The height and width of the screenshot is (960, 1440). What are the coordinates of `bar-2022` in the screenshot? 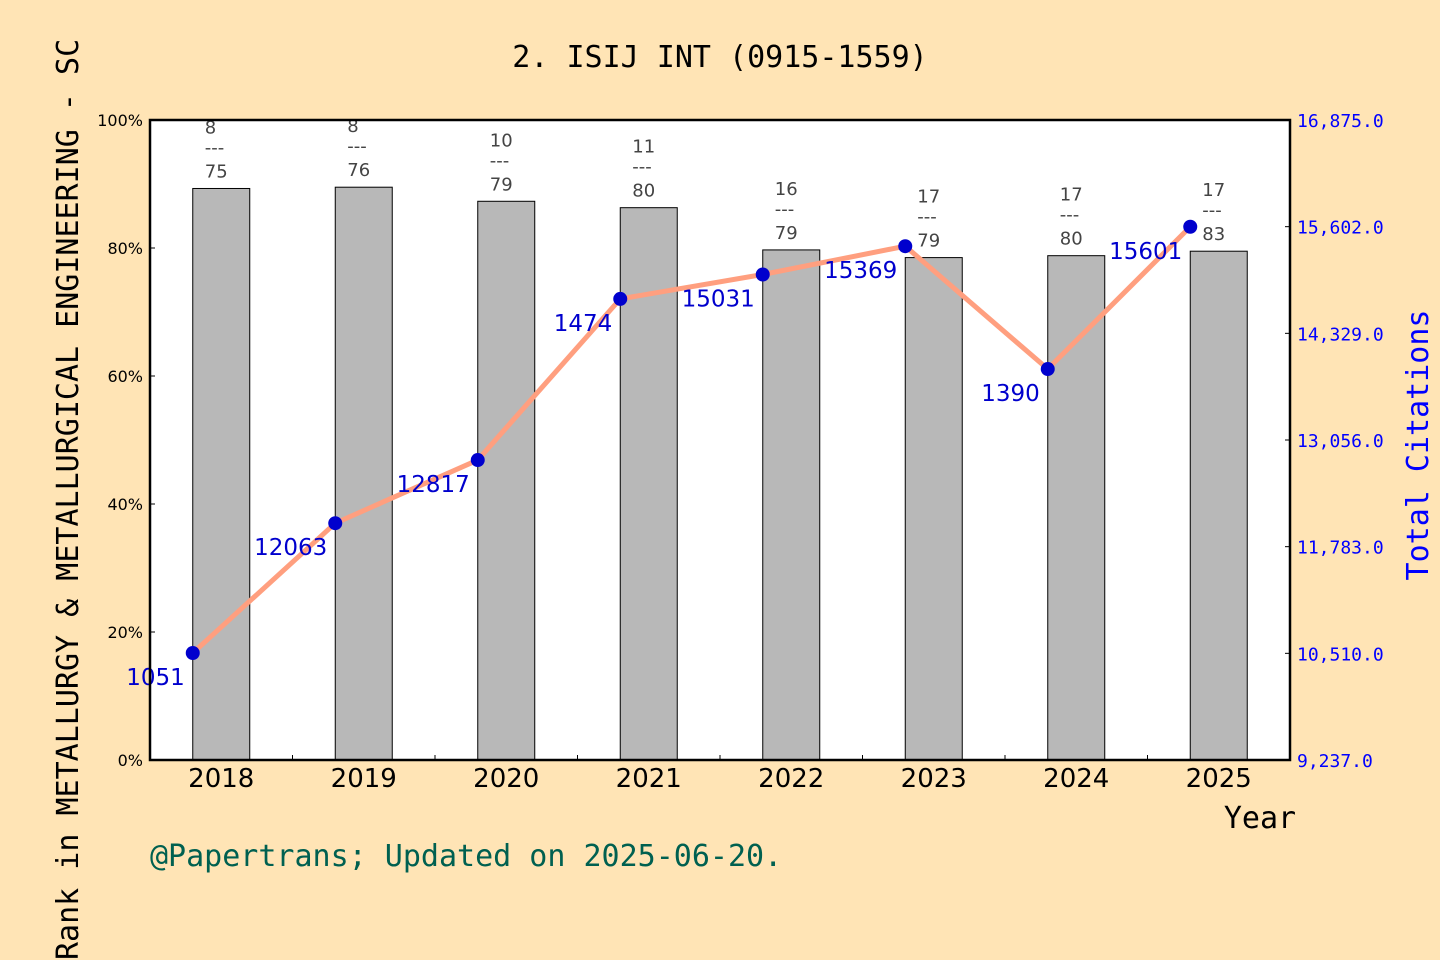 It's located at (791, 505).